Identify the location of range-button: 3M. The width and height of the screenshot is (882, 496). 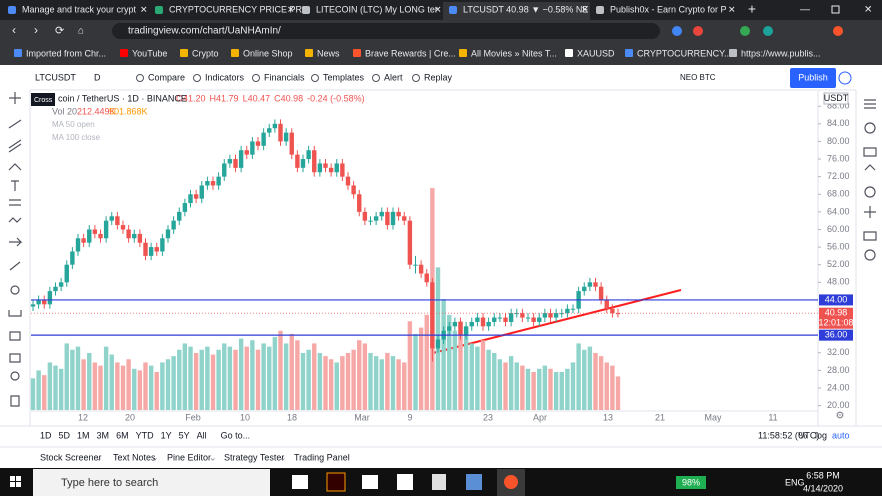
(103, 435).